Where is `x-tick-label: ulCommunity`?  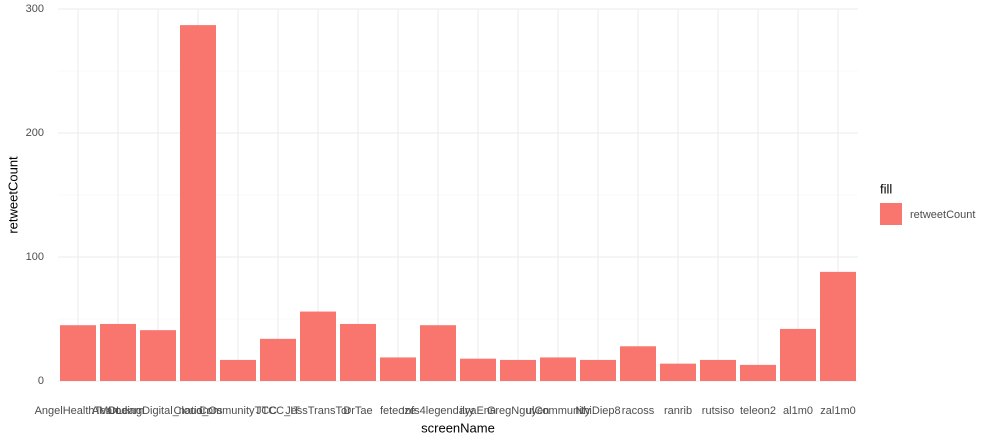
x-tick-label: ulCommunity is located at coordinates (558, 411).